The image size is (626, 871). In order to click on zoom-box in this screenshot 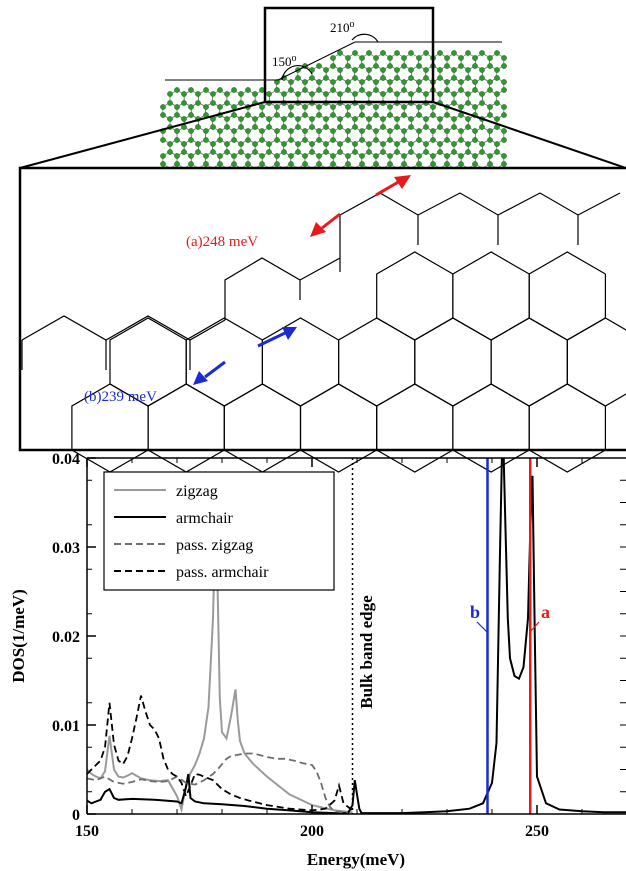, I will do `click(349, 55)`.